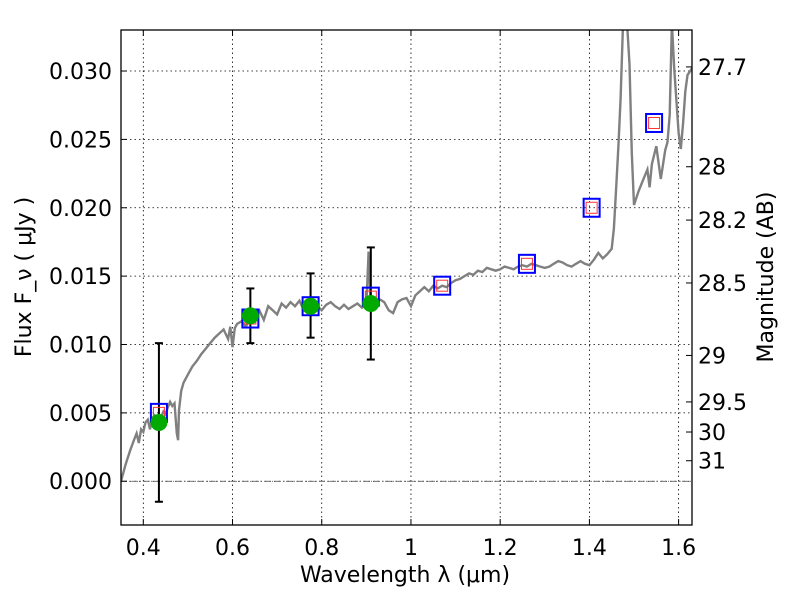 The height and width of the screenshot is (600, 800). I want to click on y-tick-label: 0.000, so click(80, 482).